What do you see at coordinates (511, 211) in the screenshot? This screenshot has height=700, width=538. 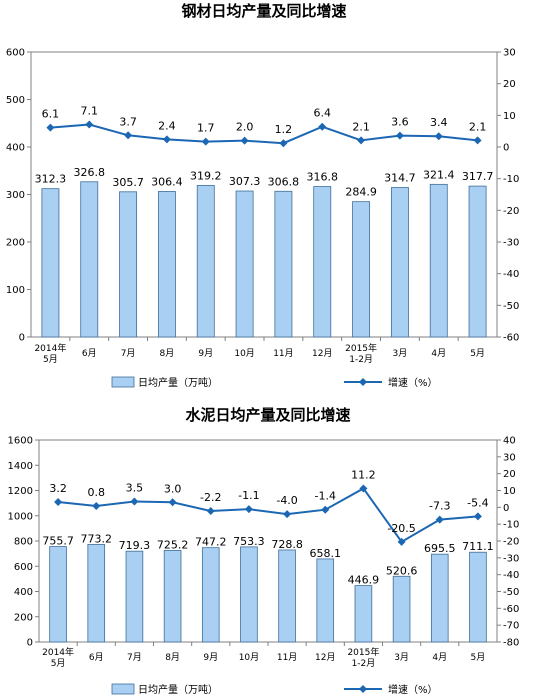 I see `right-axis-tick-label: -20` at bounding box center [511, 211].